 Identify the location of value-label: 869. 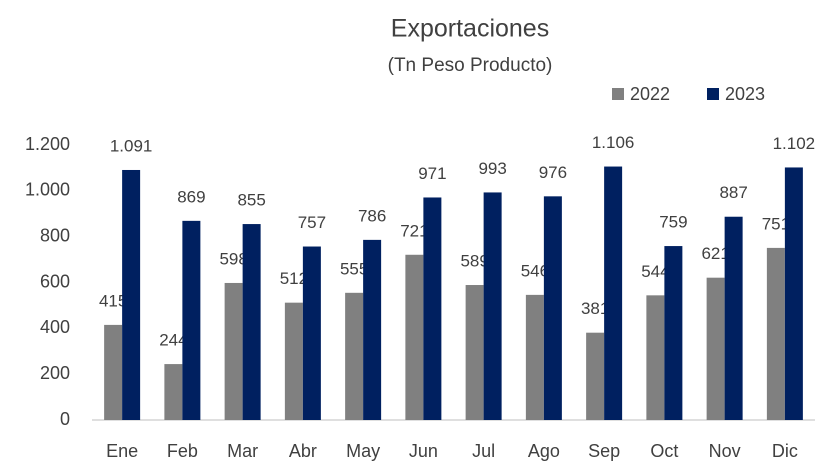
(191, 196).